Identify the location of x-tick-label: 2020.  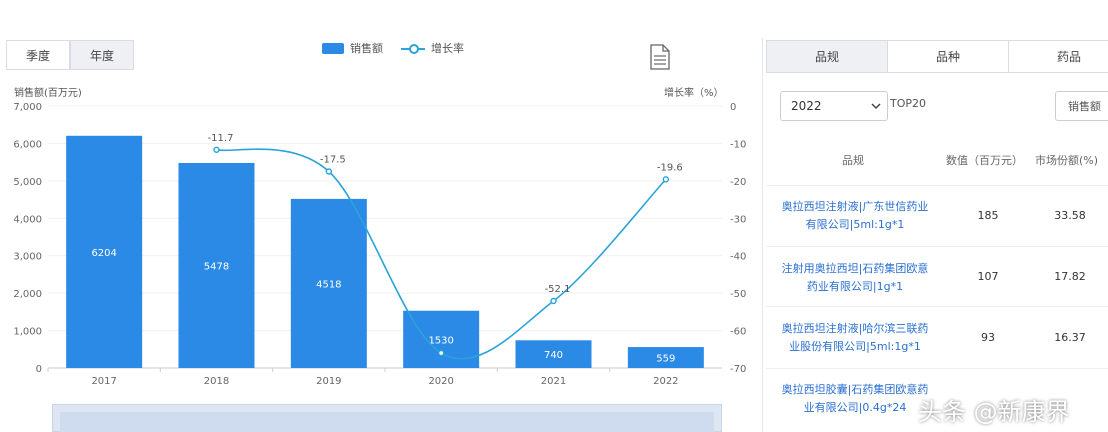
(440, 381).